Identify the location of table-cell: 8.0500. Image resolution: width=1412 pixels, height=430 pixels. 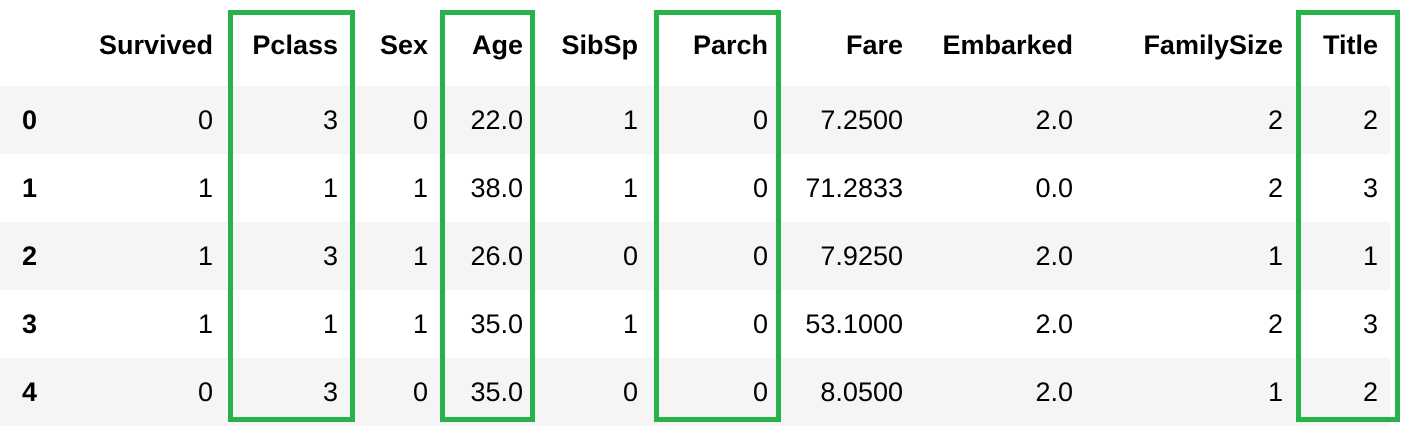
(861, 391).